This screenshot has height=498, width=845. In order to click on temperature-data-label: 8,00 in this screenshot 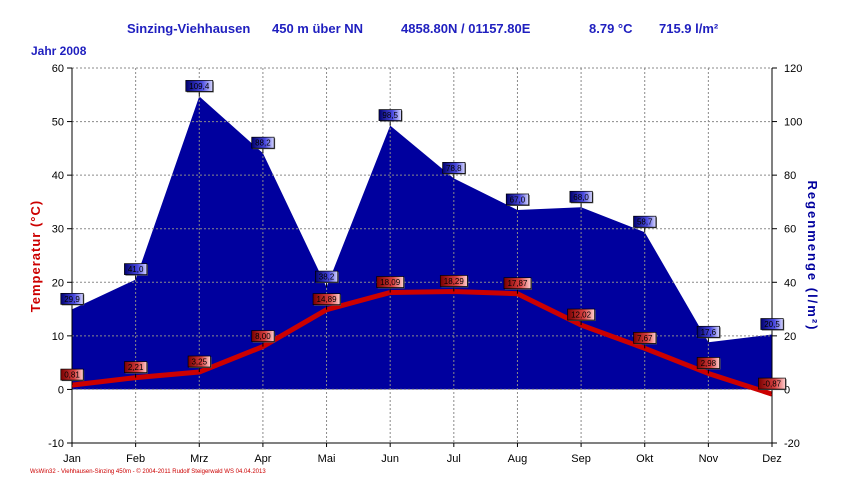, I will do `click(263, 336)`.